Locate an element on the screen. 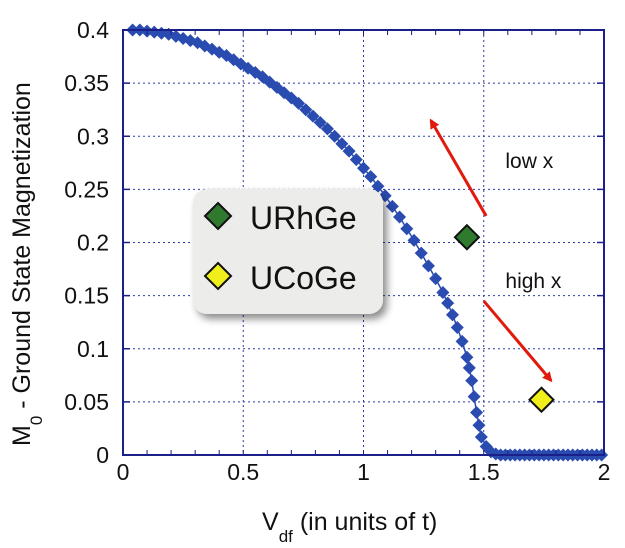 The image size is (625, 548). legend-label-ucoge: UCoGe is located at coordinates (303, 278).